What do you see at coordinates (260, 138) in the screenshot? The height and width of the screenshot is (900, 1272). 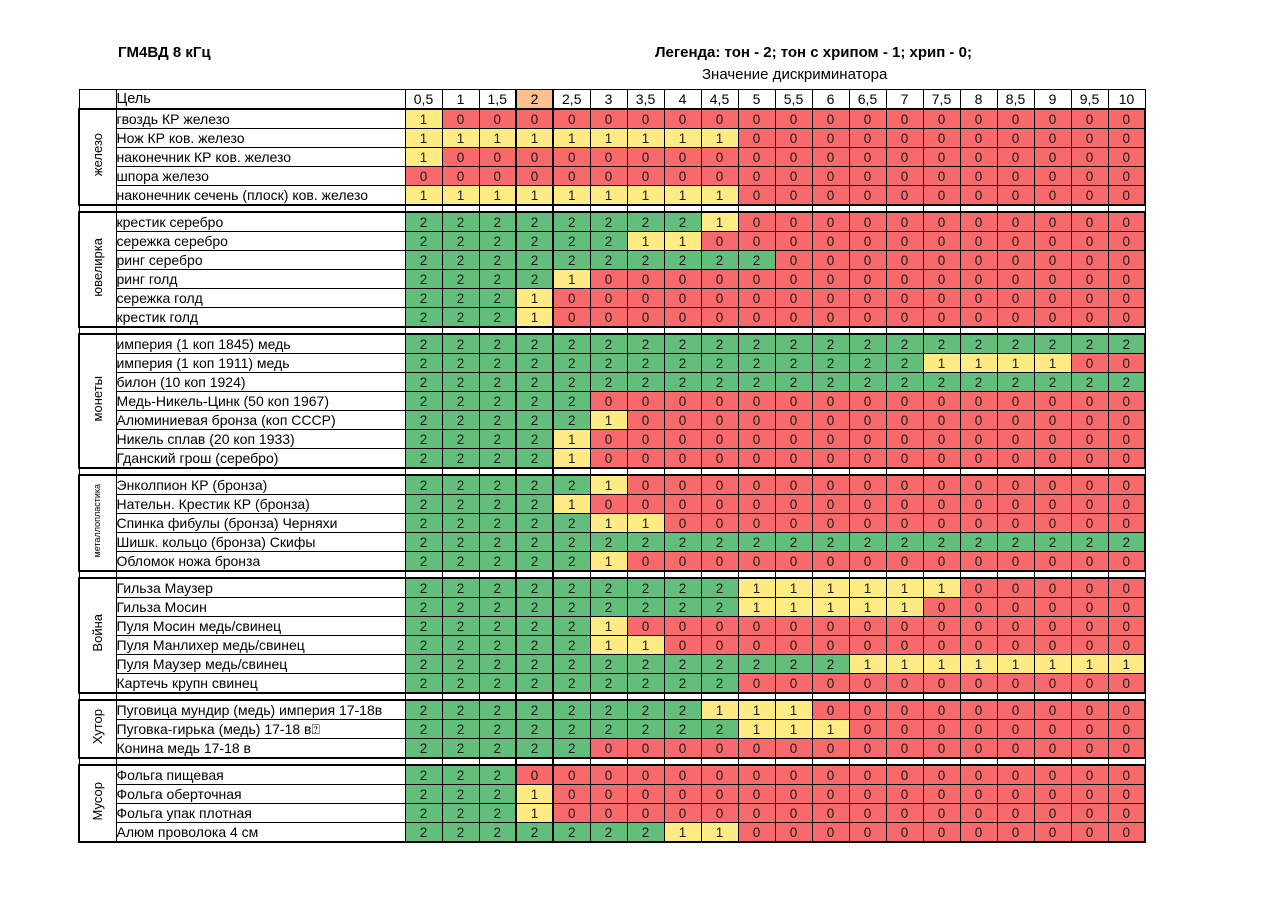 I see `target-name-cell: Нож КР ков. железо` at bounding box center [260, 138].